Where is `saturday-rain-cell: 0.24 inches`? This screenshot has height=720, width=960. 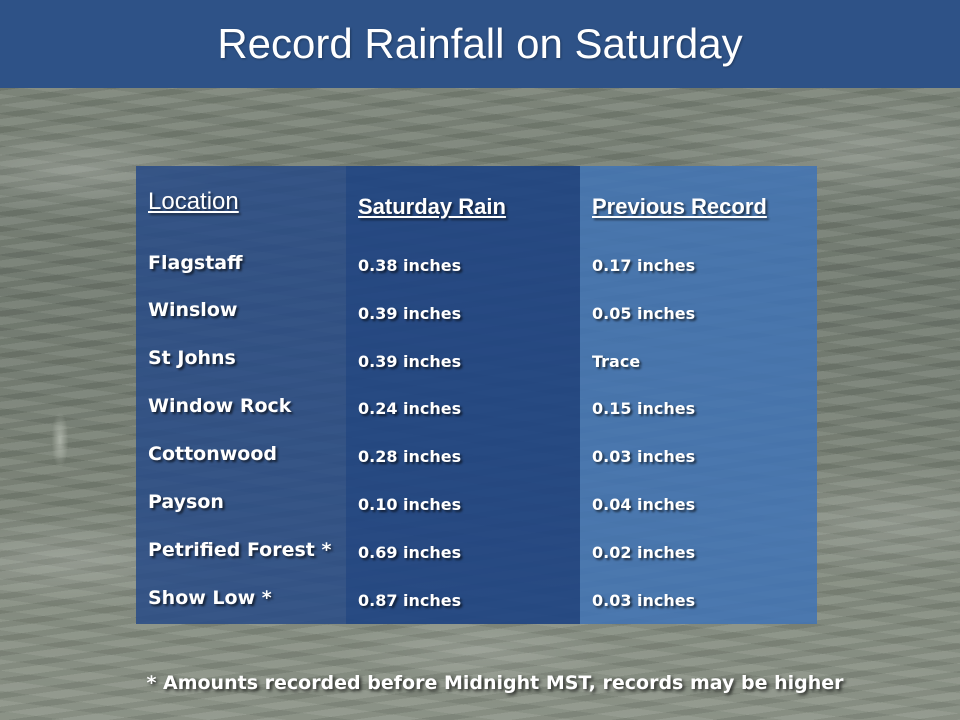 saturday-rain-cell: 0.24 inches is located at coordinates (410, 408).